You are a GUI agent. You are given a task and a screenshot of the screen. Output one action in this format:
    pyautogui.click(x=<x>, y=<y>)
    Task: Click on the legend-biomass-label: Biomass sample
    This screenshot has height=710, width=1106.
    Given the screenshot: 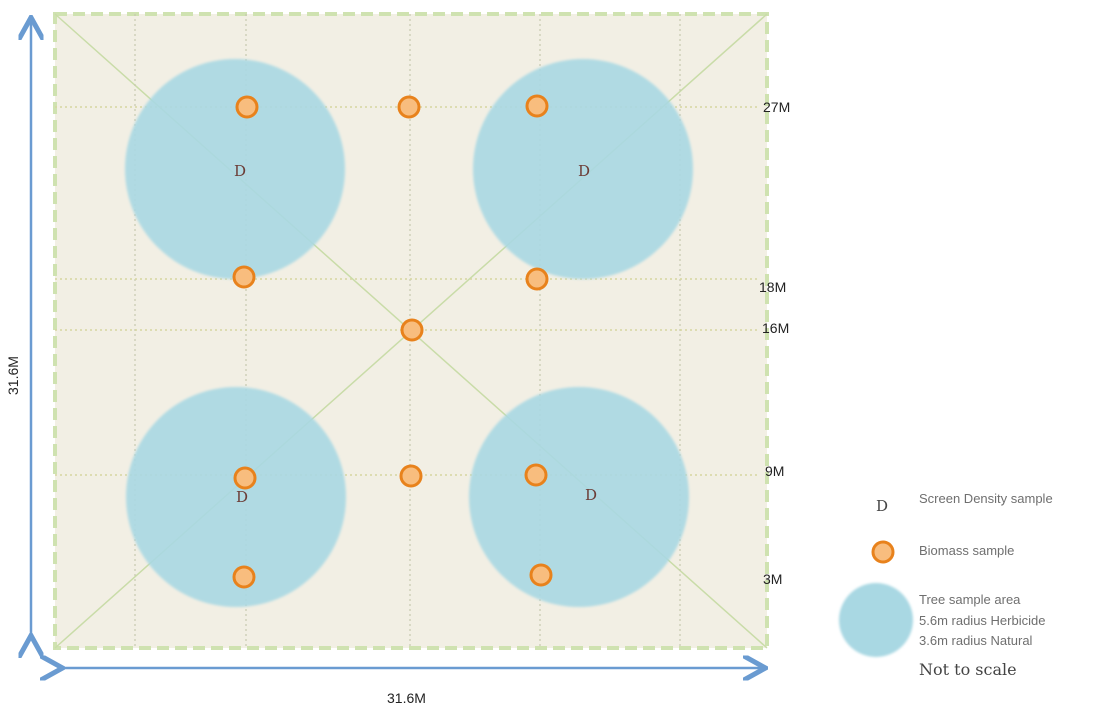 What is the action you would take?
    pyautogui.click(x=966, y=550)
    